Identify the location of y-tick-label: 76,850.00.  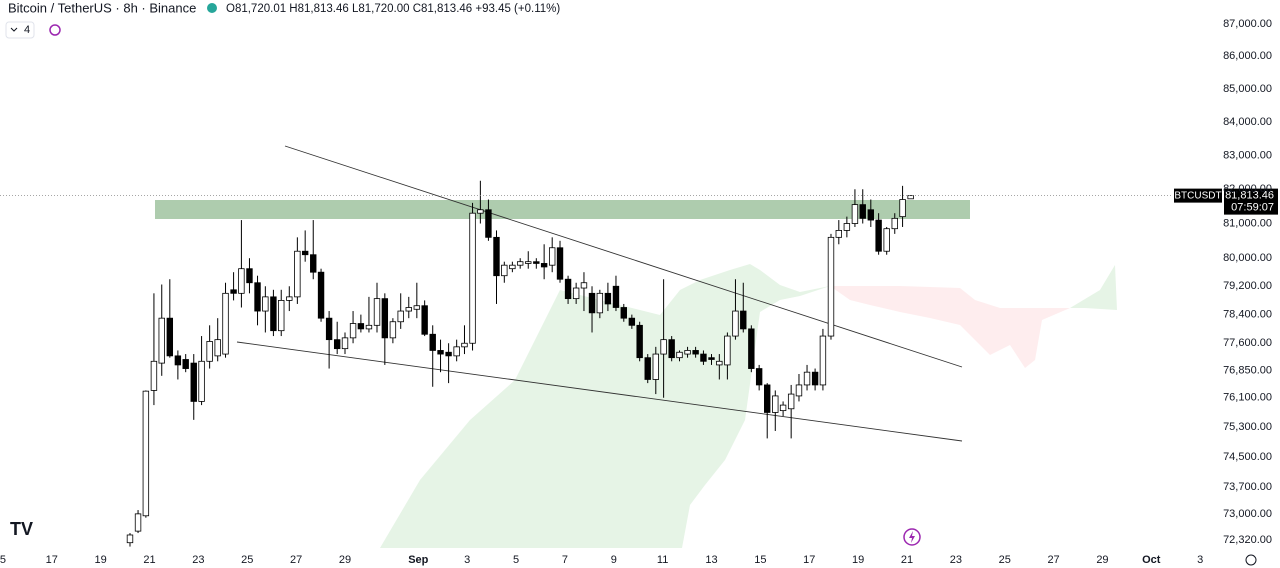
(1247, 370).